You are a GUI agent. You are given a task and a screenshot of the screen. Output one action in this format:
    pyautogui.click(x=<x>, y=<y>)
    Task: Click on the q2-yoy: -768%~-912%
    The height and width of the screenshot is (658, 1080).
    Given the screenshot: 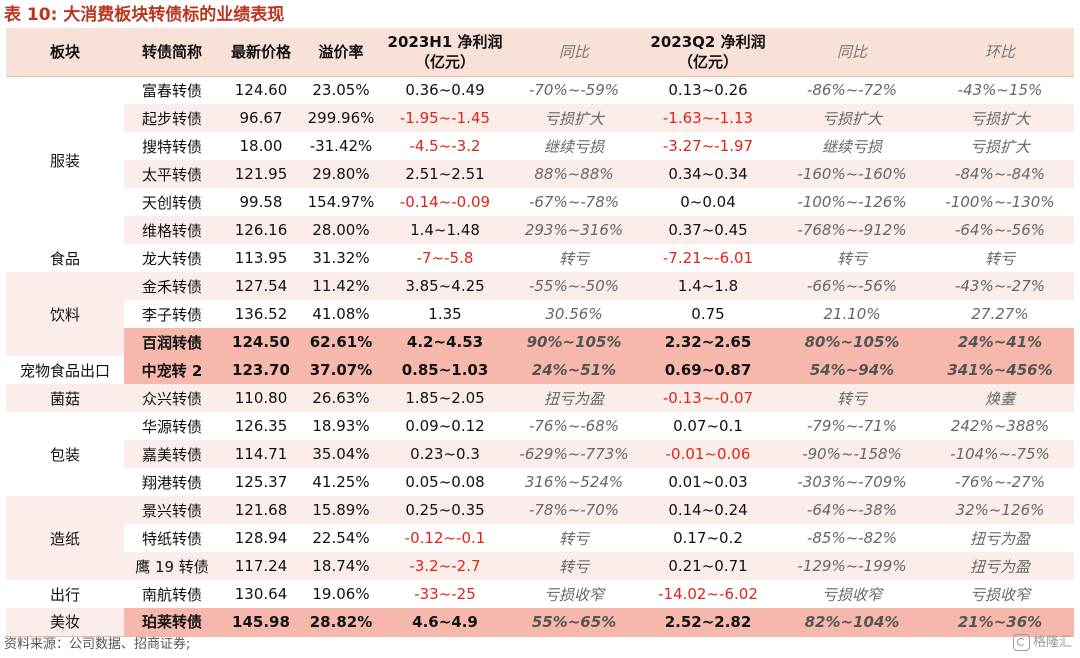 What is the action you would take?
    pyautogui.click(x=852, y=230)
    